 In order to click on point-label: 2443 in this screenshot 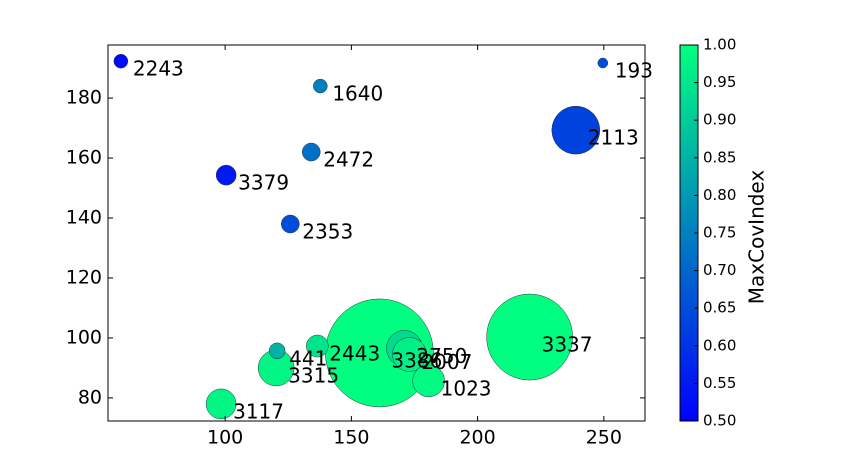, I will do `click(354, 354)`.